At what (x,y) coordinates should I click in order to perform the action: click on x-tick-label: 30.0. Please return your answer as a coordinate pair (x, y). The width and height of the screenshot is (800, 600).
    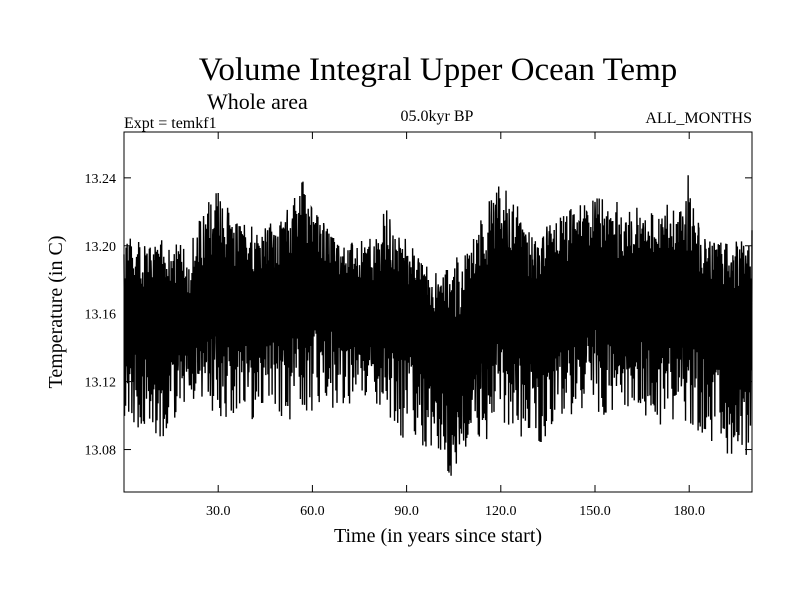
    Looking at the image, I should click on (218, 511).